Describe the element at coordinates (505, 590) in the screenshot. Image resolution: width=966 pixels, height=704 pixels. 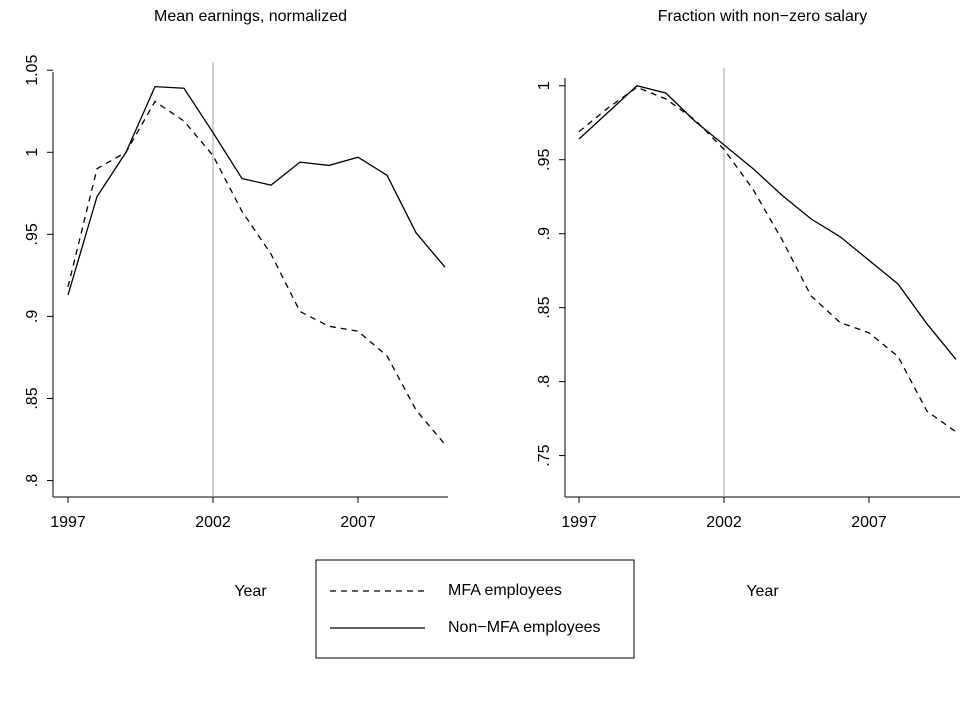
I see `legend-label: MFA employees` at that location.